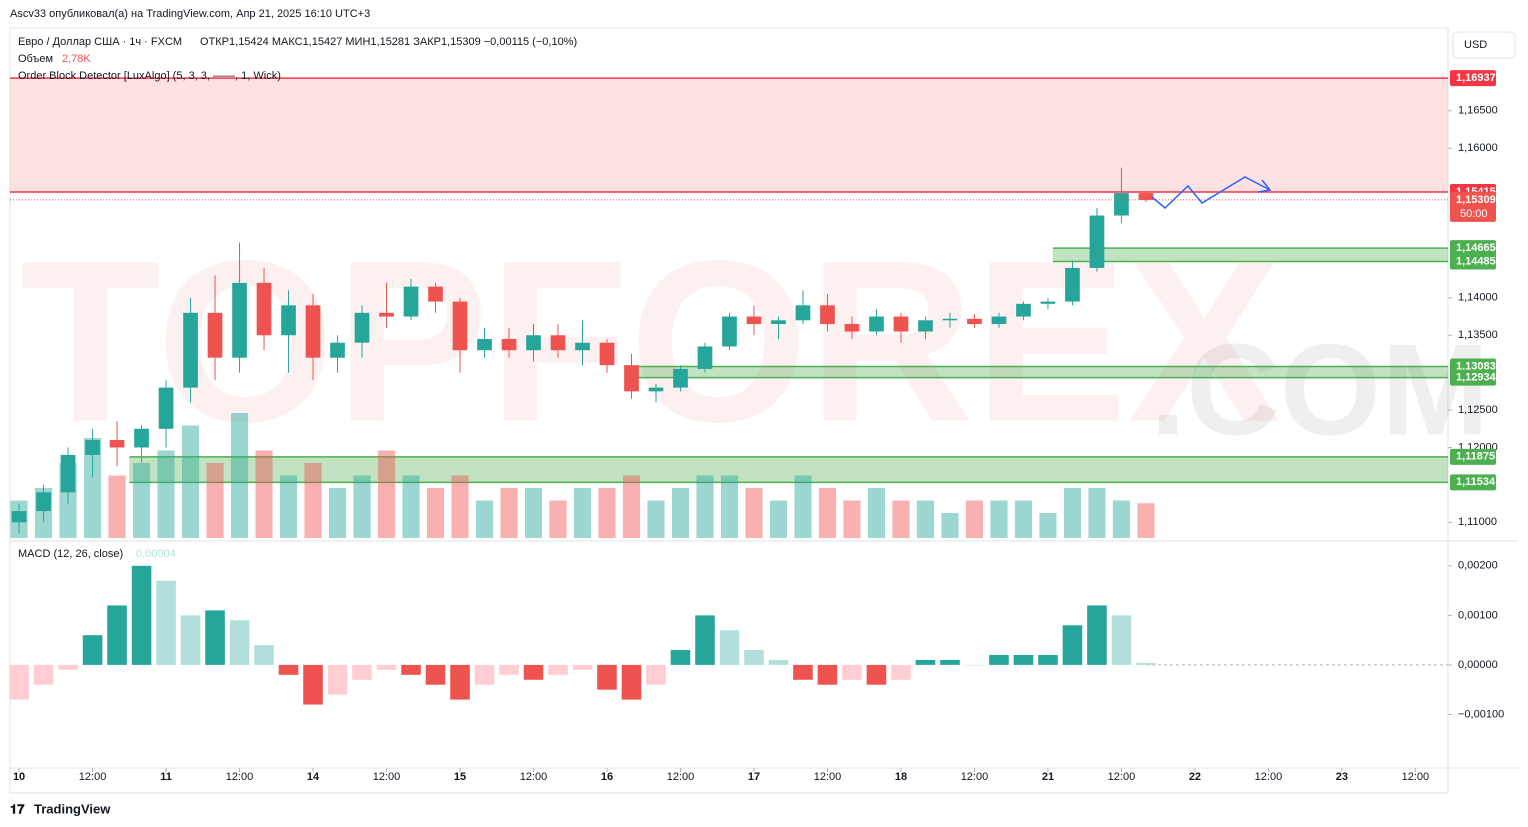  Describe the element at coordinates (19, 777) in the screenshot. I see `x-tick-label: 10` at that location.